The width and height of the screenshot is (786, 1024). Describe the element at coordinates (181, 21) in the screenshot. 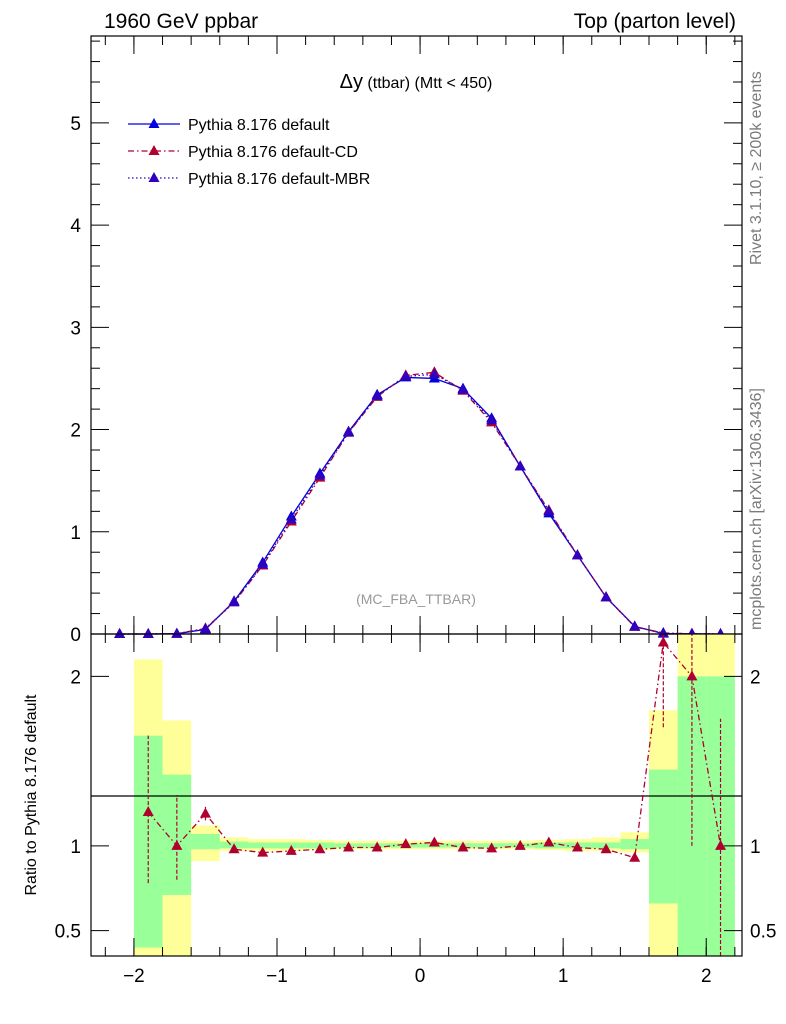

I see `header-left: 1960 GeV ppbar` at that location.